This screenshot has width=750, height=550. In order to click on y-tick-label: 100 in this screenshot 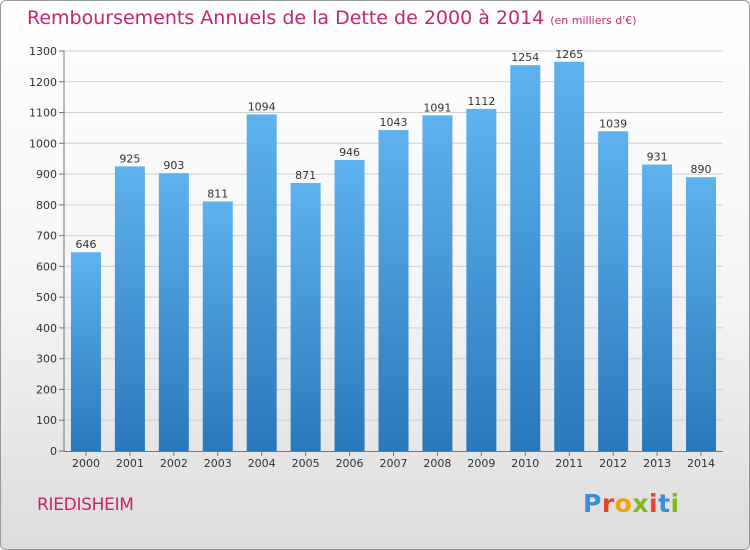, I will do `click(46, 420)`.